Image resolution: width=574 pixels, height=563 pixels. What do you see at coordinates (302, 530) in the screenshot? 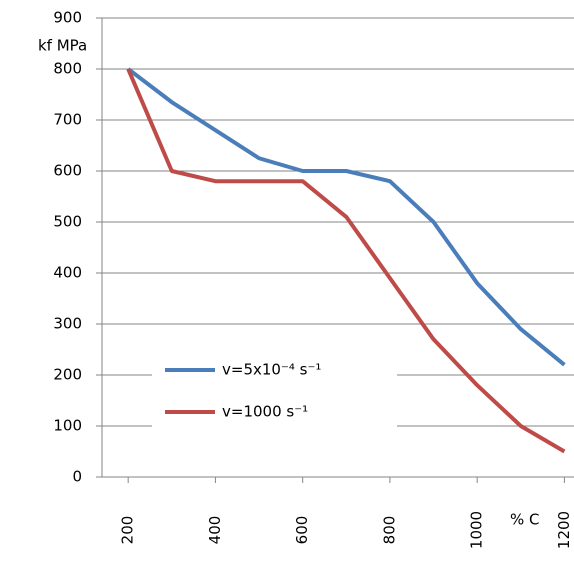
I see `x-tick-label: 600` at bounding box center [302, 530].